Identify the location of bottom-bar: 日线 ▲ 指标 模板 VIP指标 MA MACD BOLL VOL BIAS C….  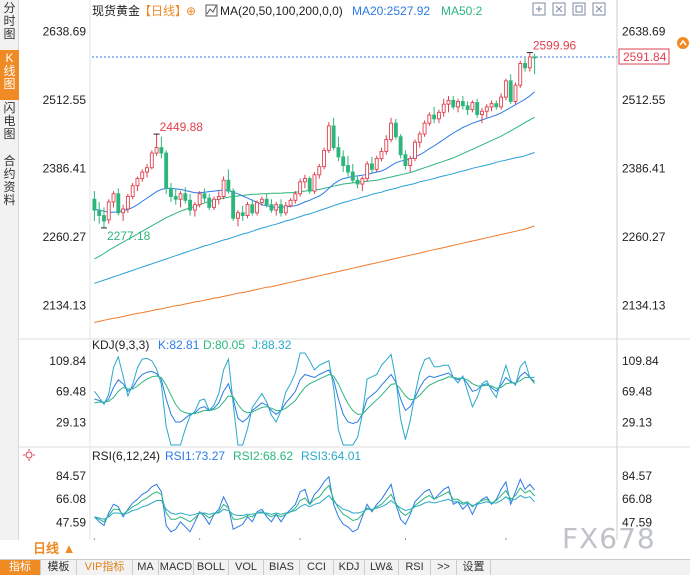
(345, 557).